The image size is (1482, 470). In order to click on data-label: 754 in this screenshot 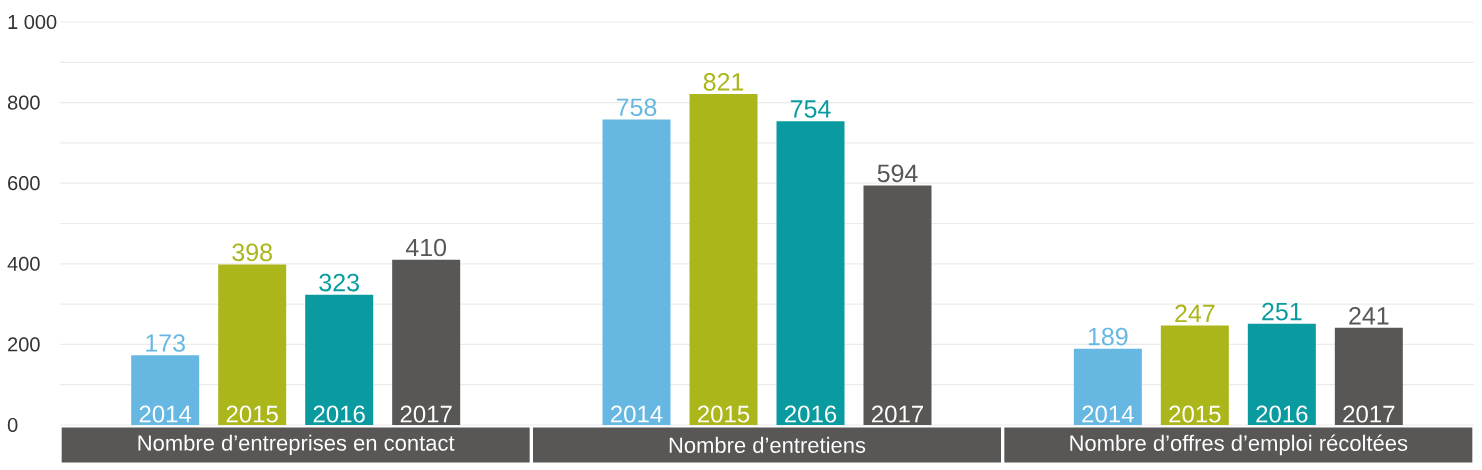, I will do `click(810, 109)`.